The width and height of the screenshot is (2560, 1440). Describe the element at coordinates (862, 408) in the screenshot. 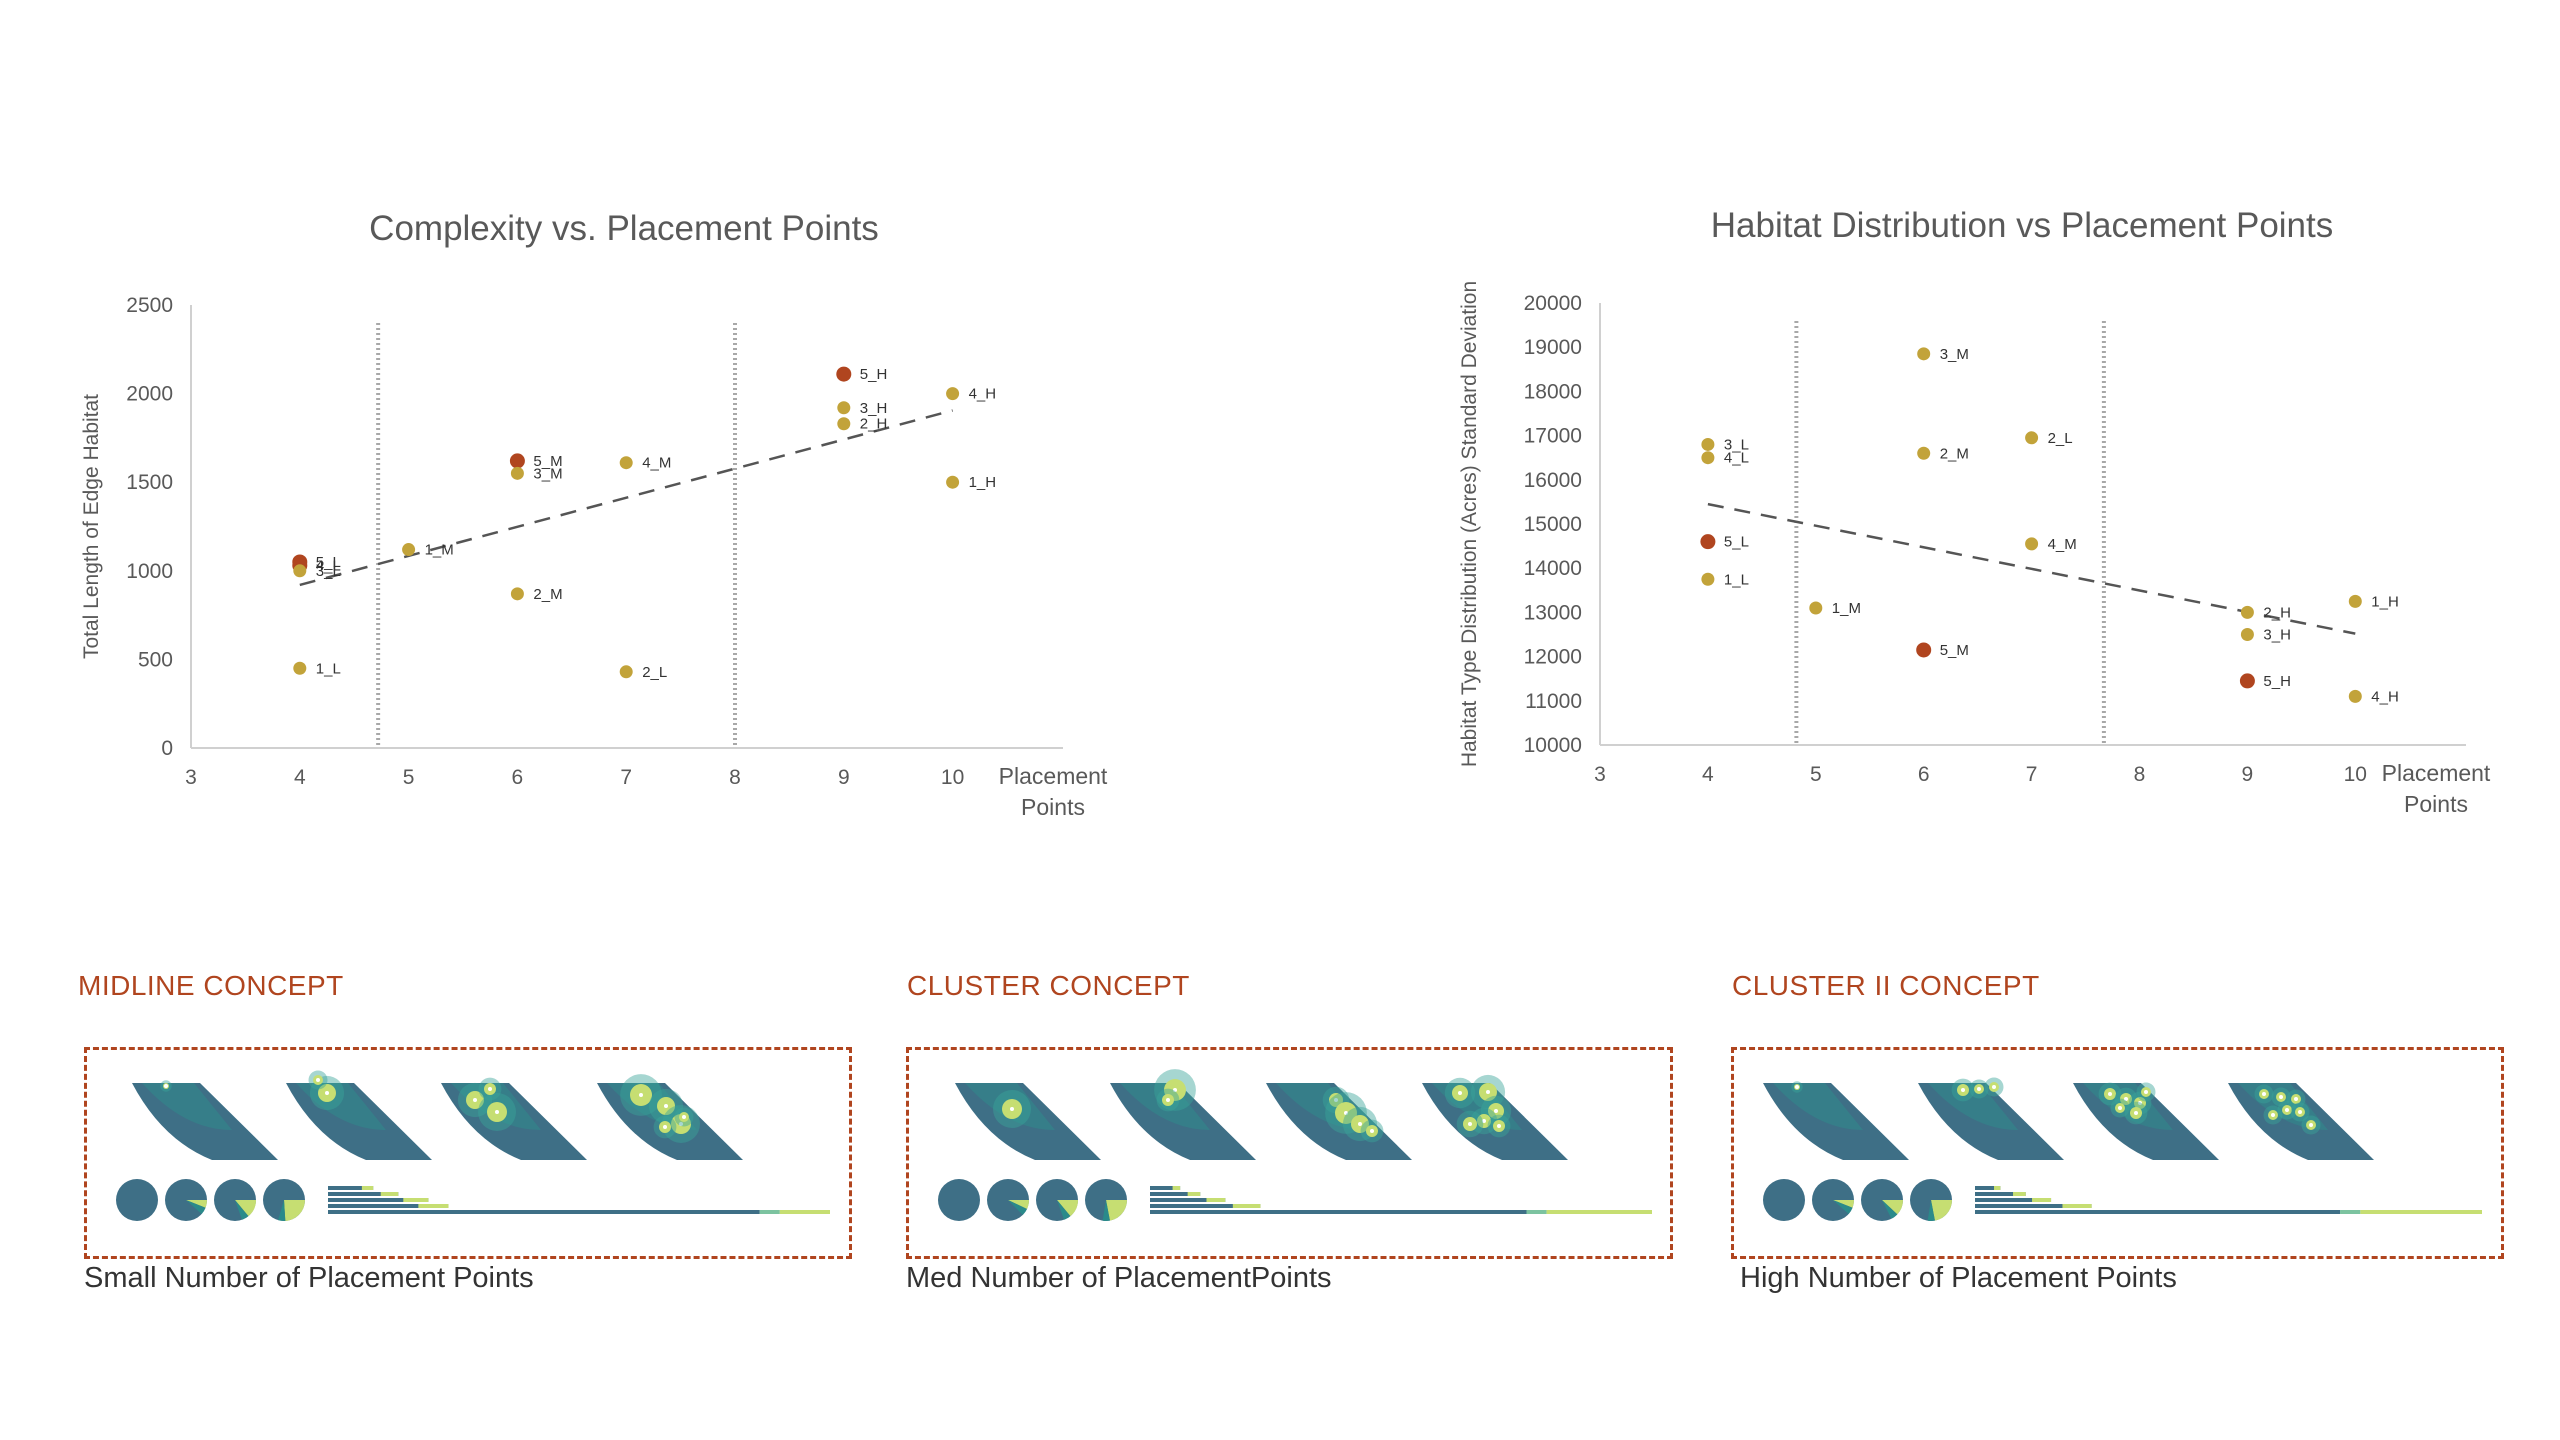

I see `data-point-3_H: 3_H` at that location.